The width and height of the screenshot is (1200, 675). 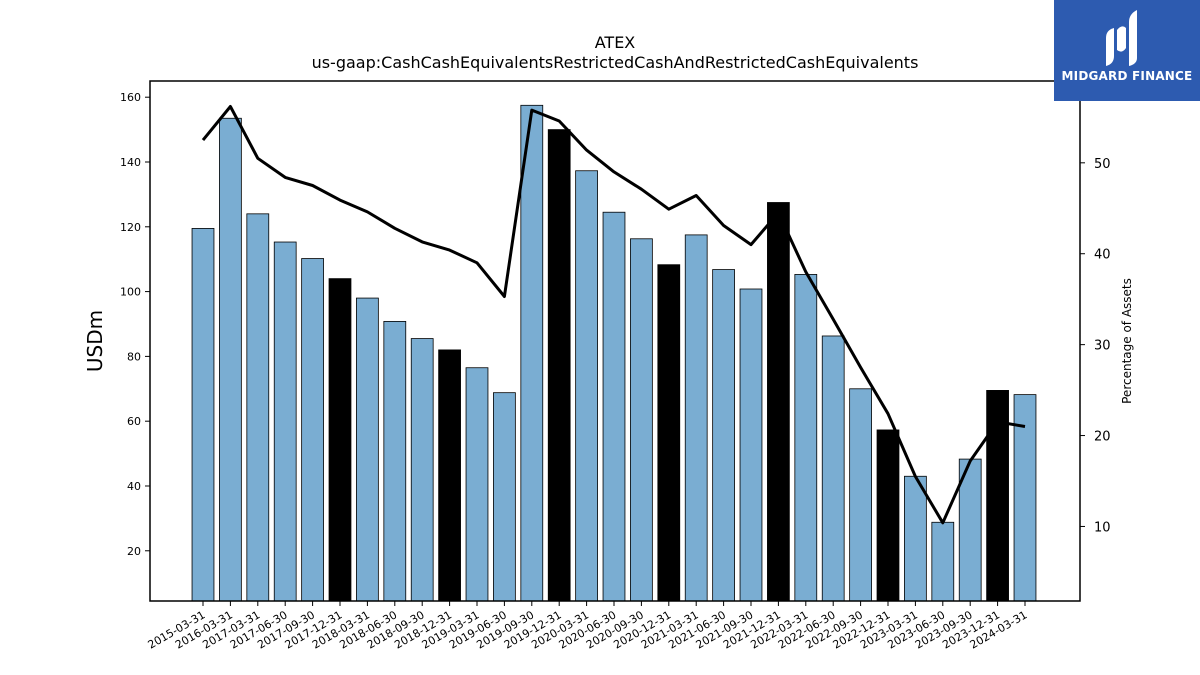 I want to click on y-tick-label: 20, so click(x=134, y=551).